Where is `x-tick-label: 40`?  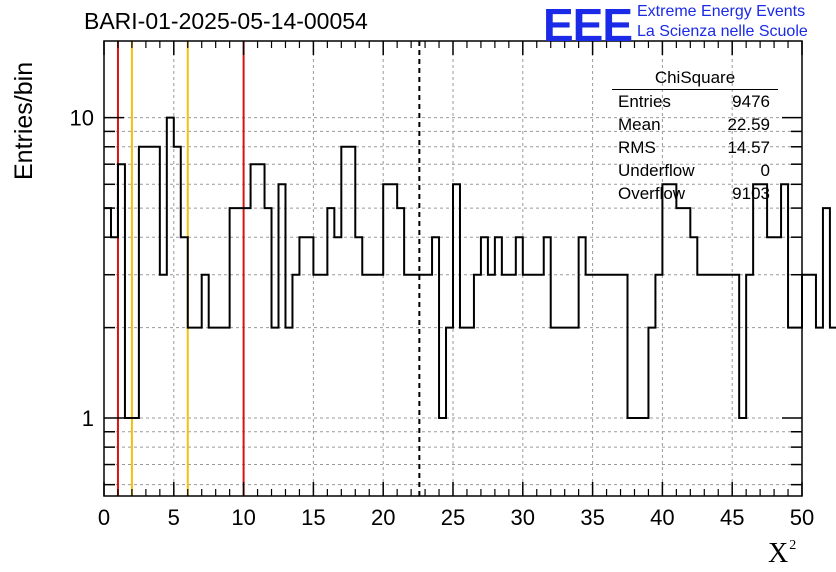
x-tick-label: 40 is located at coordinates (662, 517).